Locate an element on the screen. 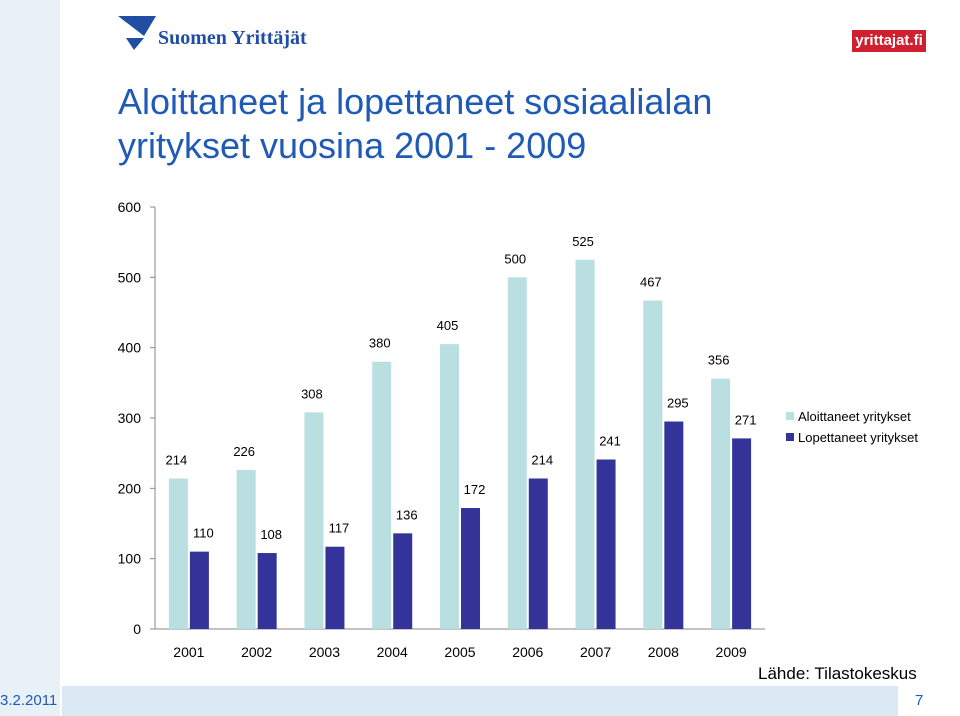  x-tick-label: 2007 is located at coordinates (595, 652).